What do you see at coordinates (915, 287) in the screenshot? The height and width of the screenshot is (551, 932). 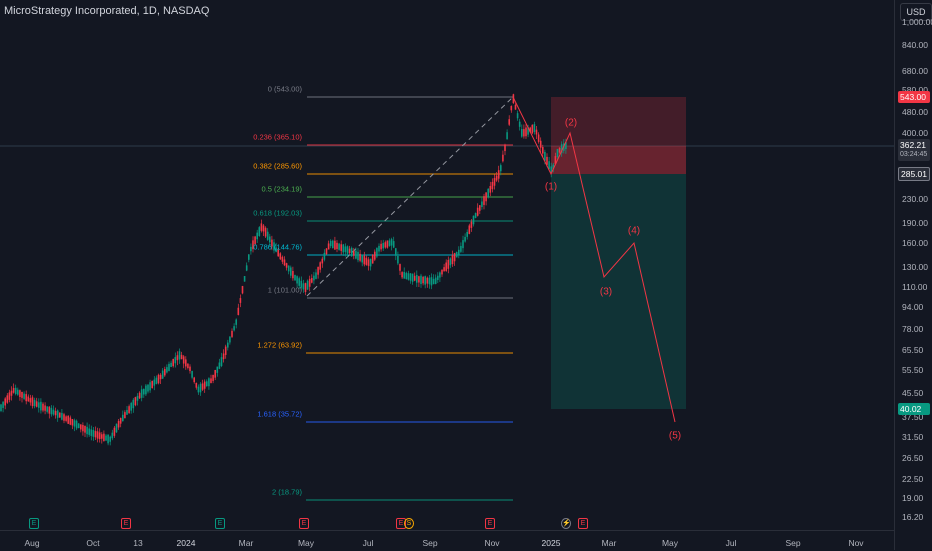 I see `price-tick: 110.00` at bounding box center [915, 287].